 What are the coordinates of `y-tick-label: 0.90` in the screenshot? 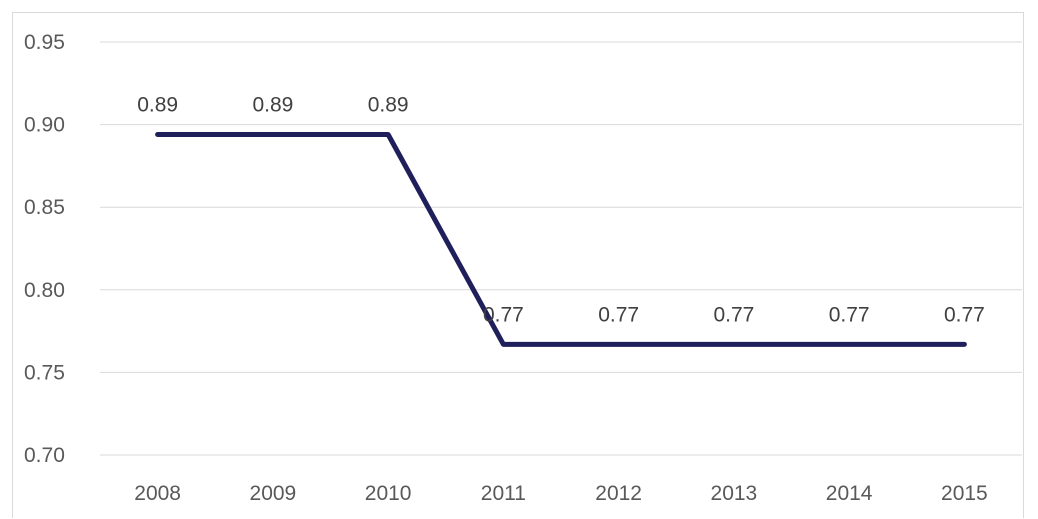 It's located at (44, 125).